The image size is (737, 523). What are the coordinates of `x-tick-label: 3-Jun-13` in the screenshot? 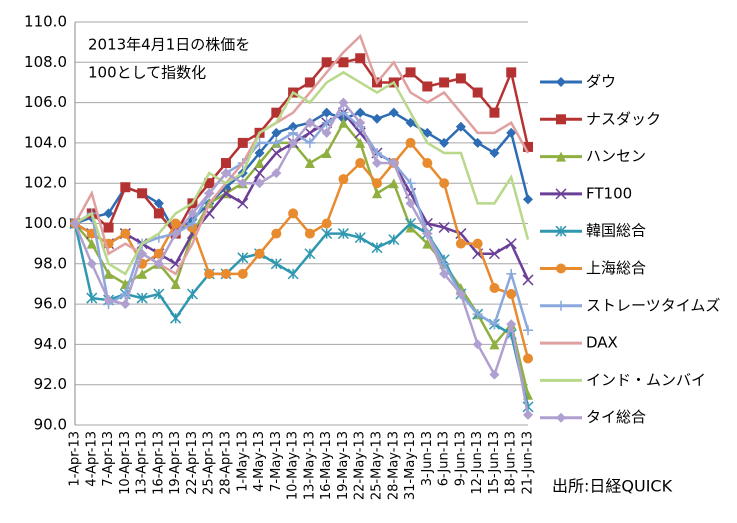 It's located at (427, 458).